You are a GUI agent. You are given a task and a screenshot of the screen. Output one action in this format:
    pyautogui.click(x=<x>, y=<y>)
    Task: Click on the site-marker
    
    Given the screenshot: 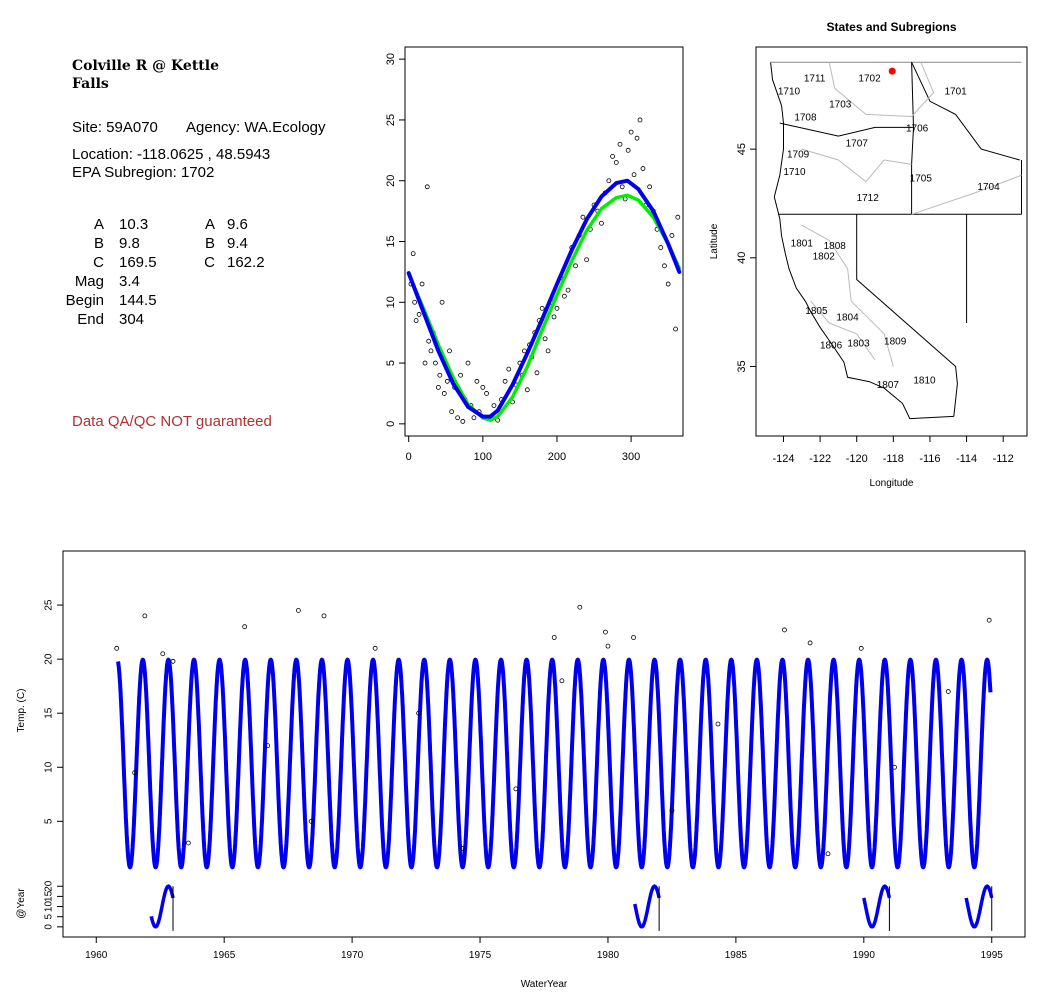 What is the action you would take?
    pyautogui.click(x=892, y=71)
    